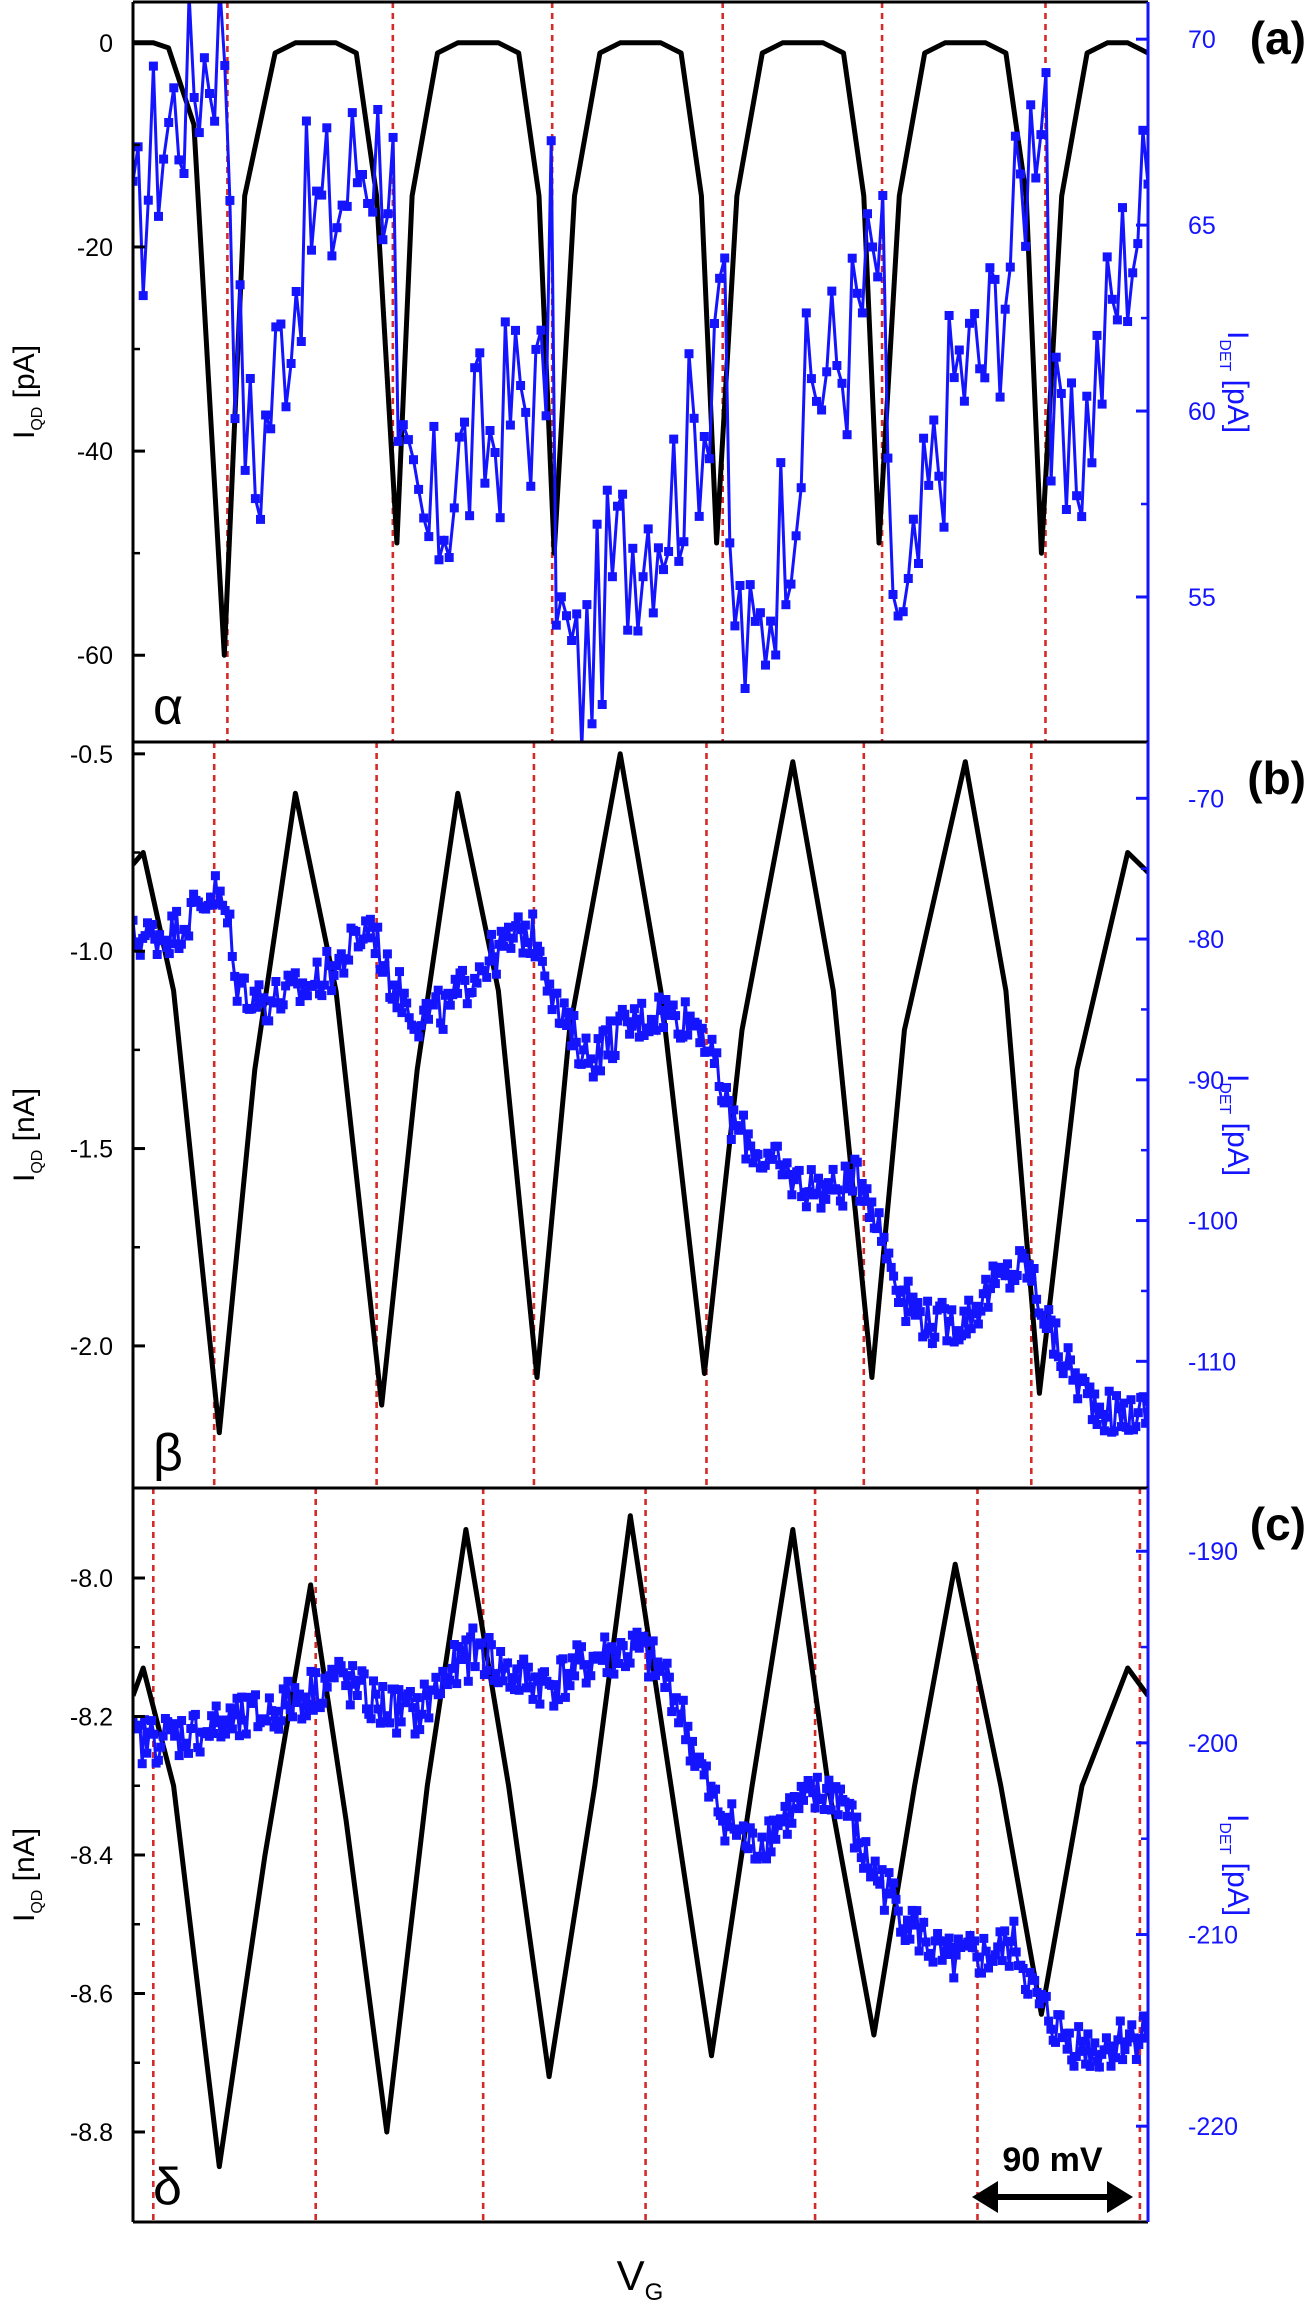 This screenshot has height=2313, width=1311. Describe the element at coordinates (1276, 778) in the screenshot. I see `panel-label: (b)` at that location.